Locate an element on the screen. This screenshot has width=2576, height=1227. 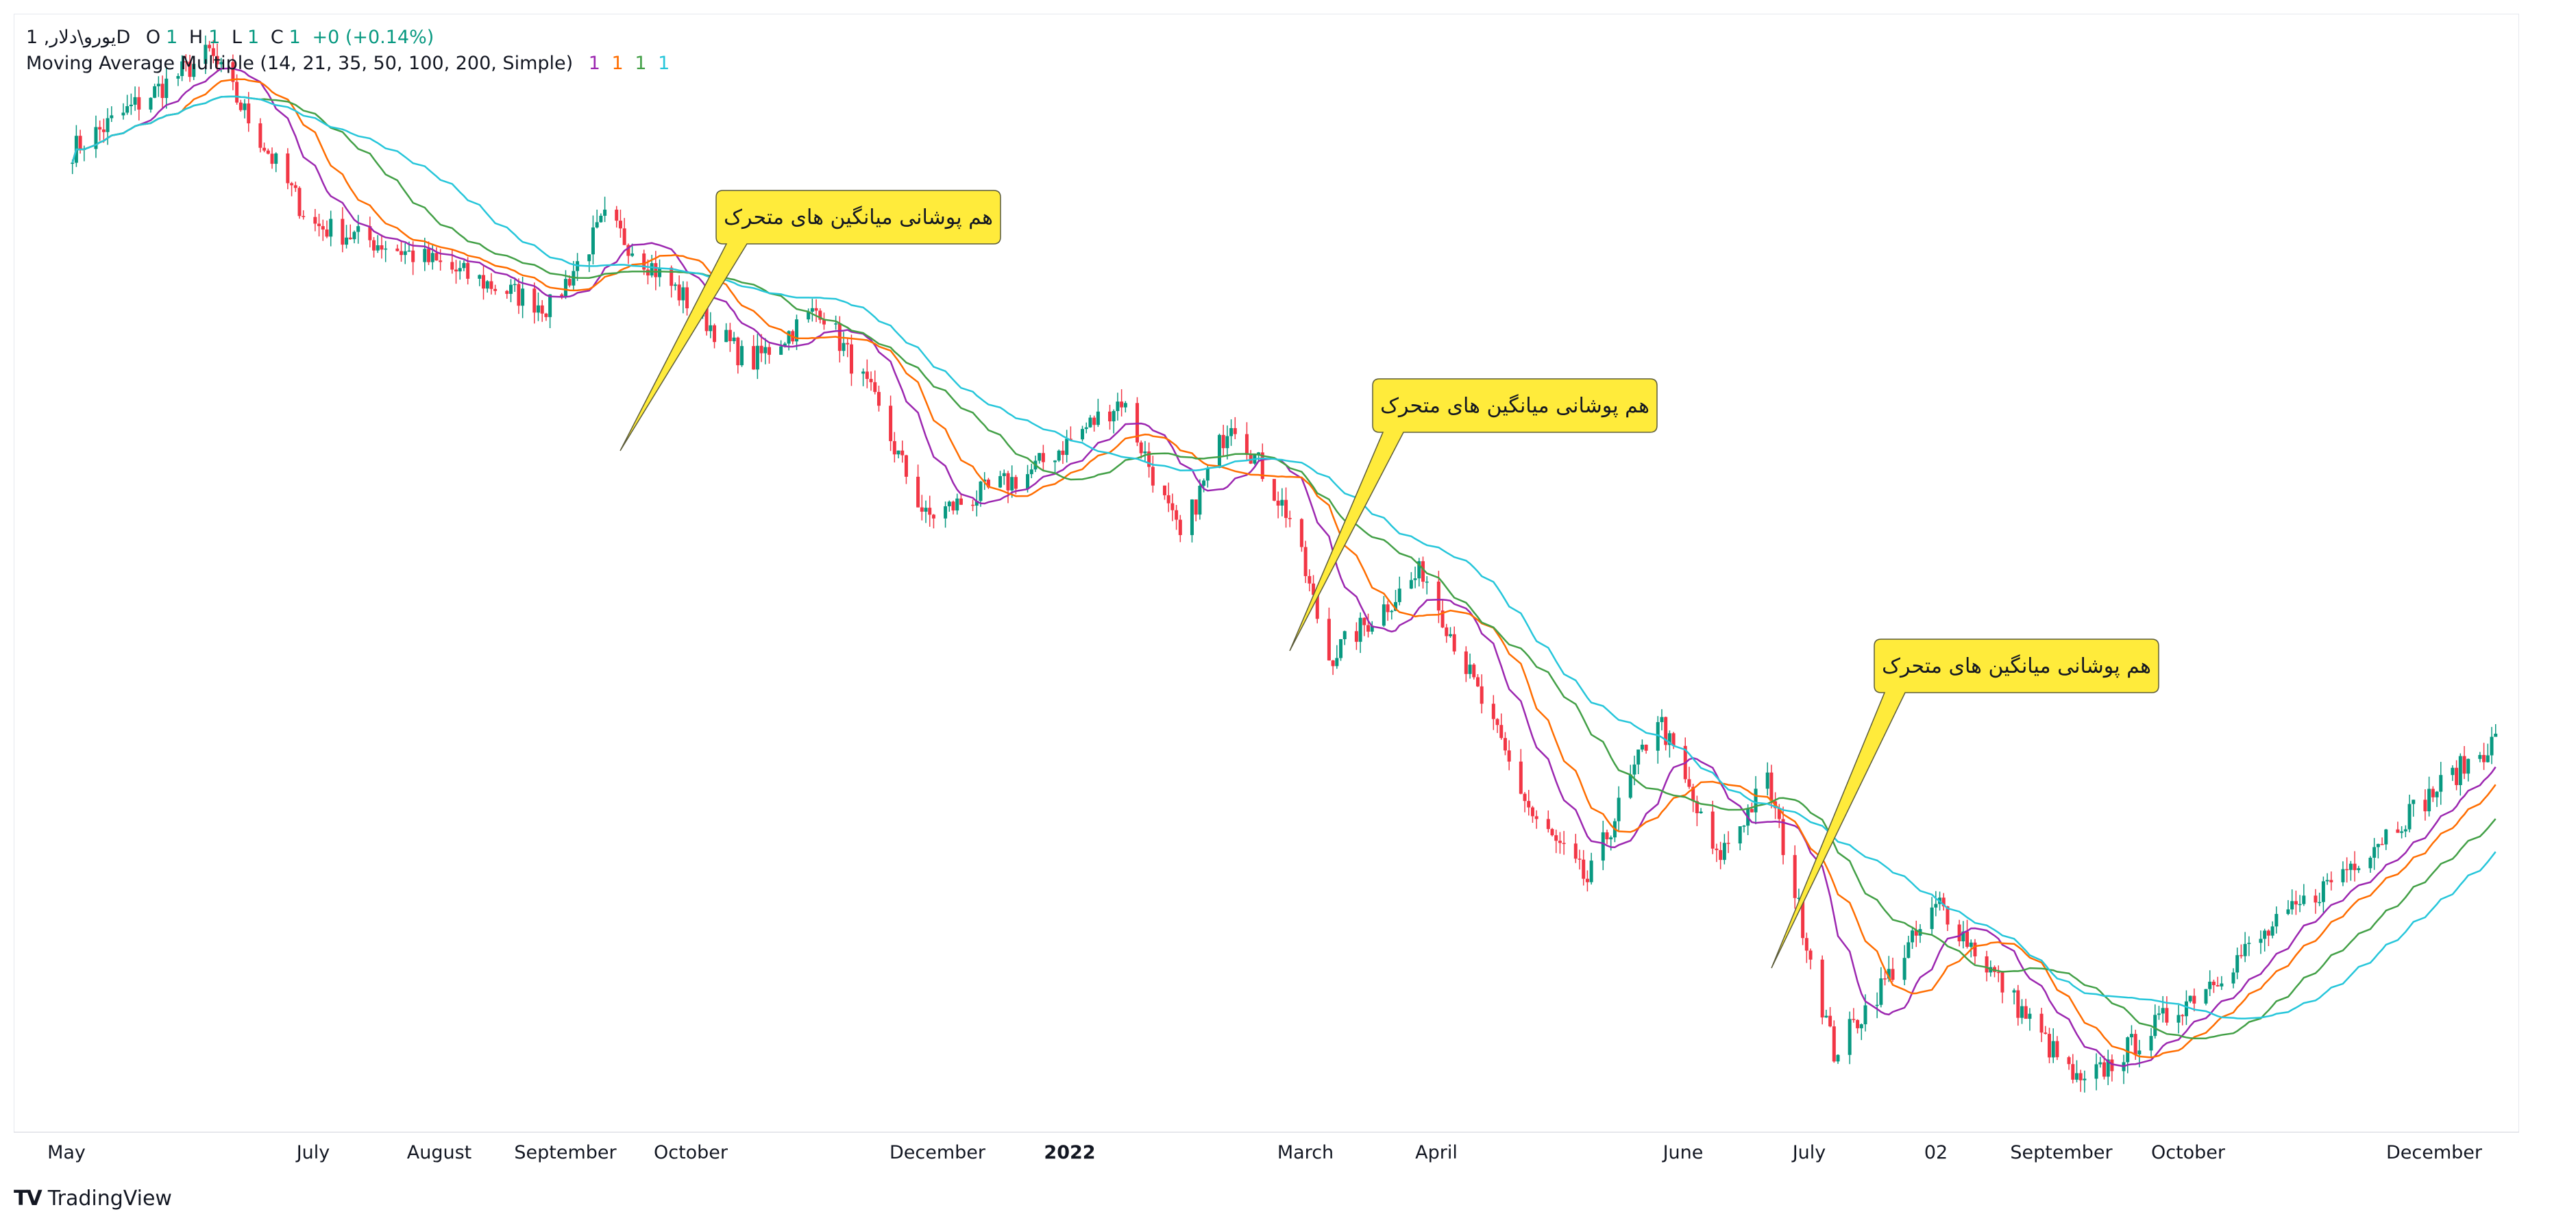
callout-shape is located at coordinates (1965, 804).